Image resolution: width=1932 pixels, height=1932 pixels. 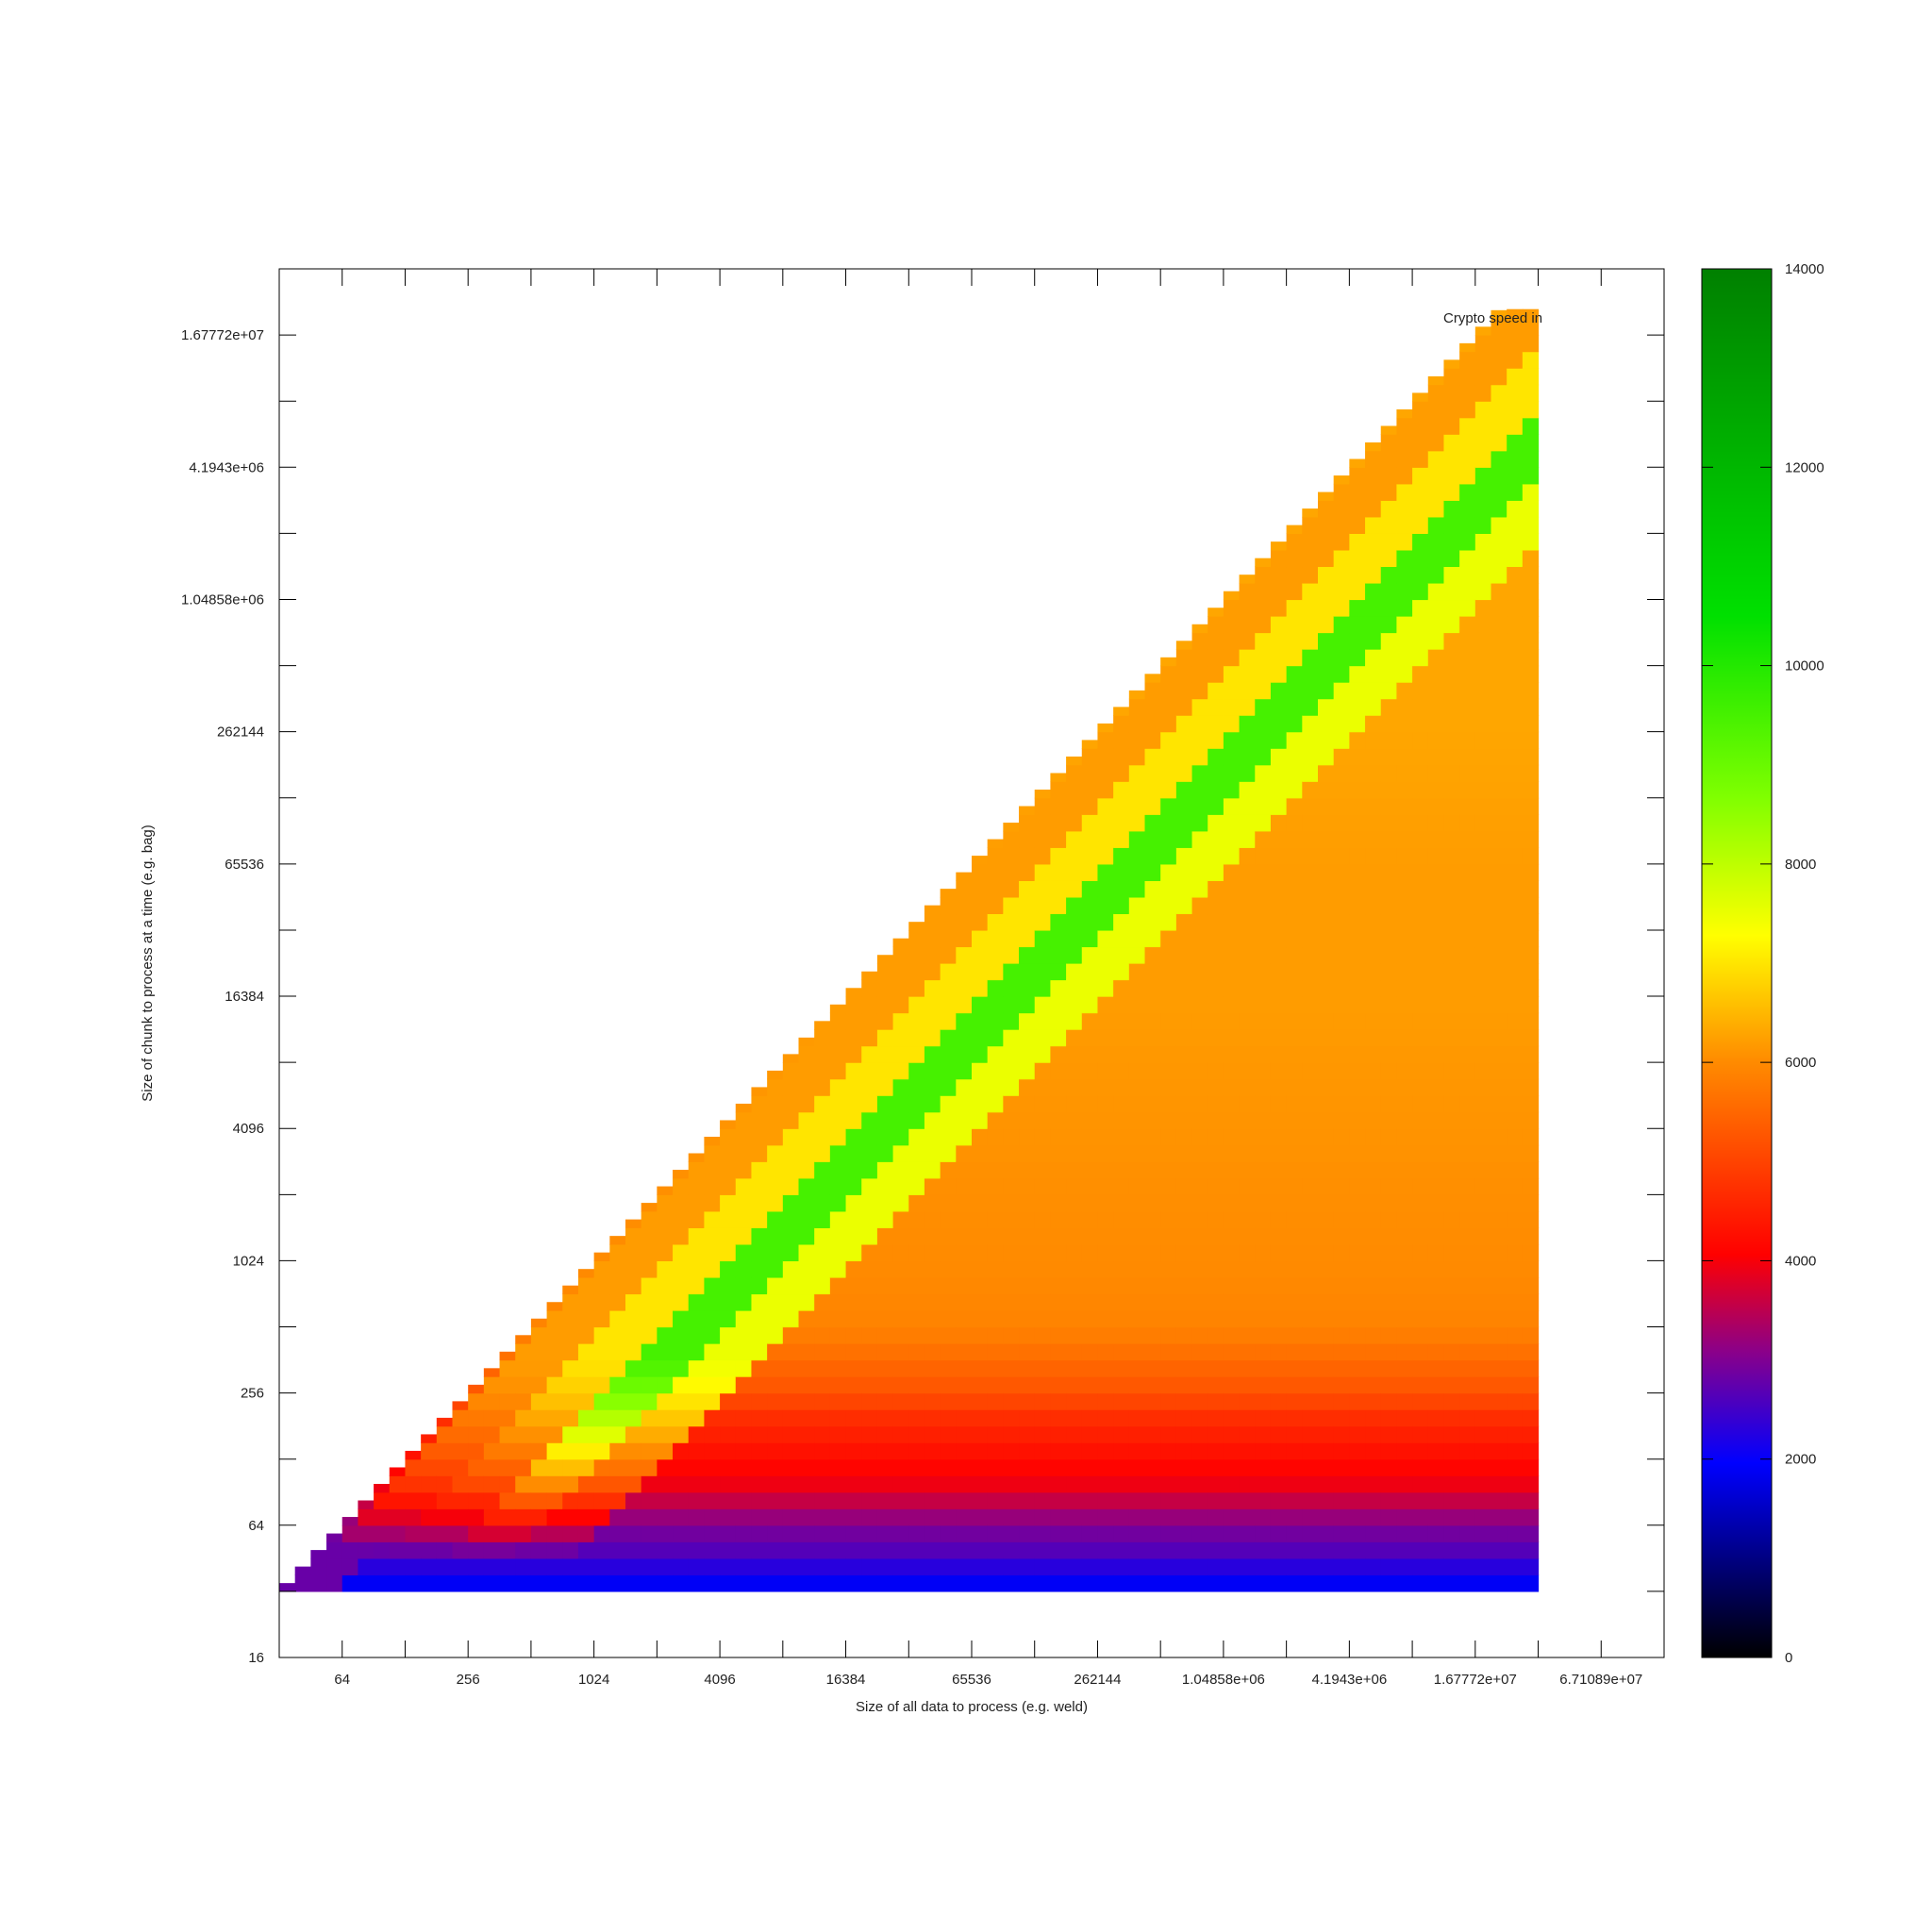 I want to click on legend-title: Crypto speed in, so click(x=1493, y=318).